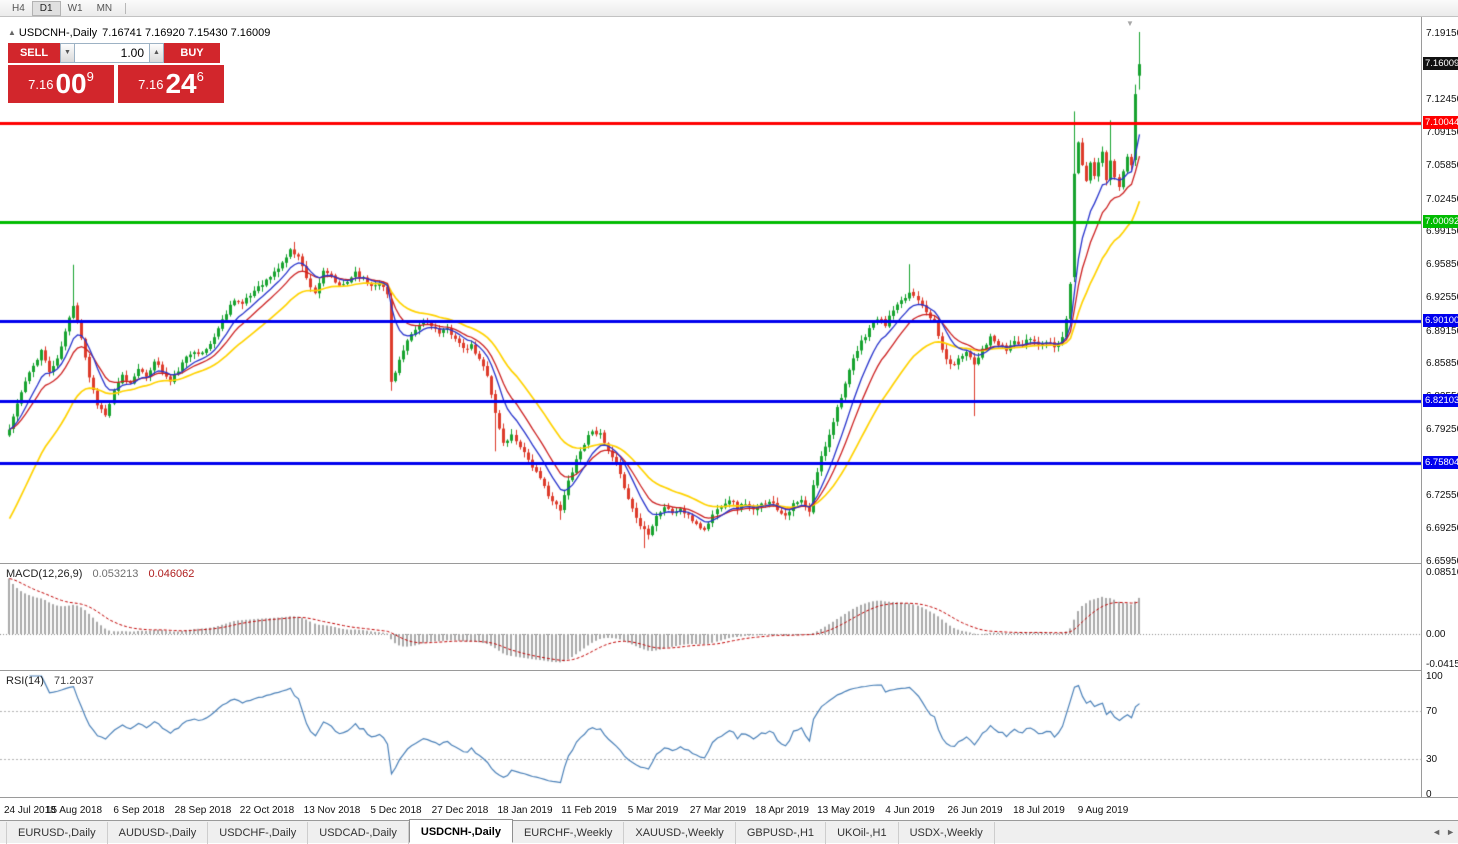 The height and width of the screenshot is (844, 1458). What do you see at coordinates (569, 833) in the screenshot?
I see `chart-tab: EURCHF-,Weekly` at bounding box center [569, 833].